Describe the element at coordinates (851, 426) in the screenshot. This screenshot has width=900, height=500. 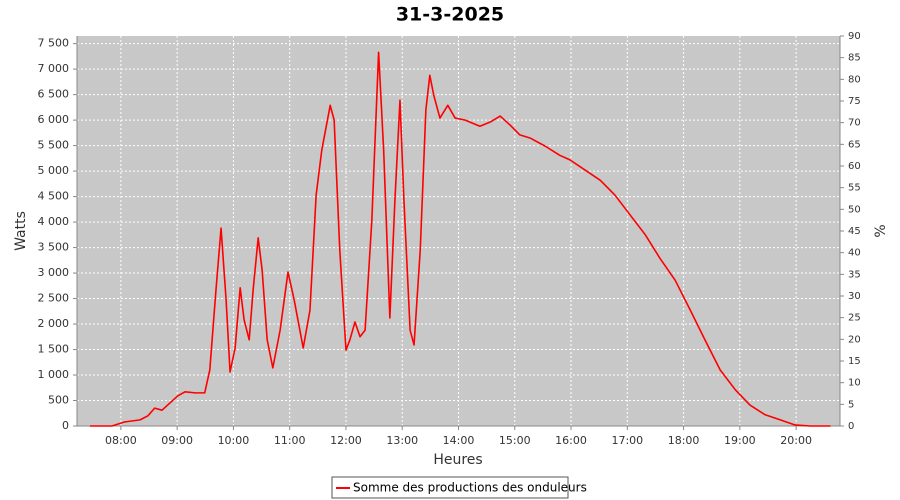
I see `y2-tick-label: 0` at that location.